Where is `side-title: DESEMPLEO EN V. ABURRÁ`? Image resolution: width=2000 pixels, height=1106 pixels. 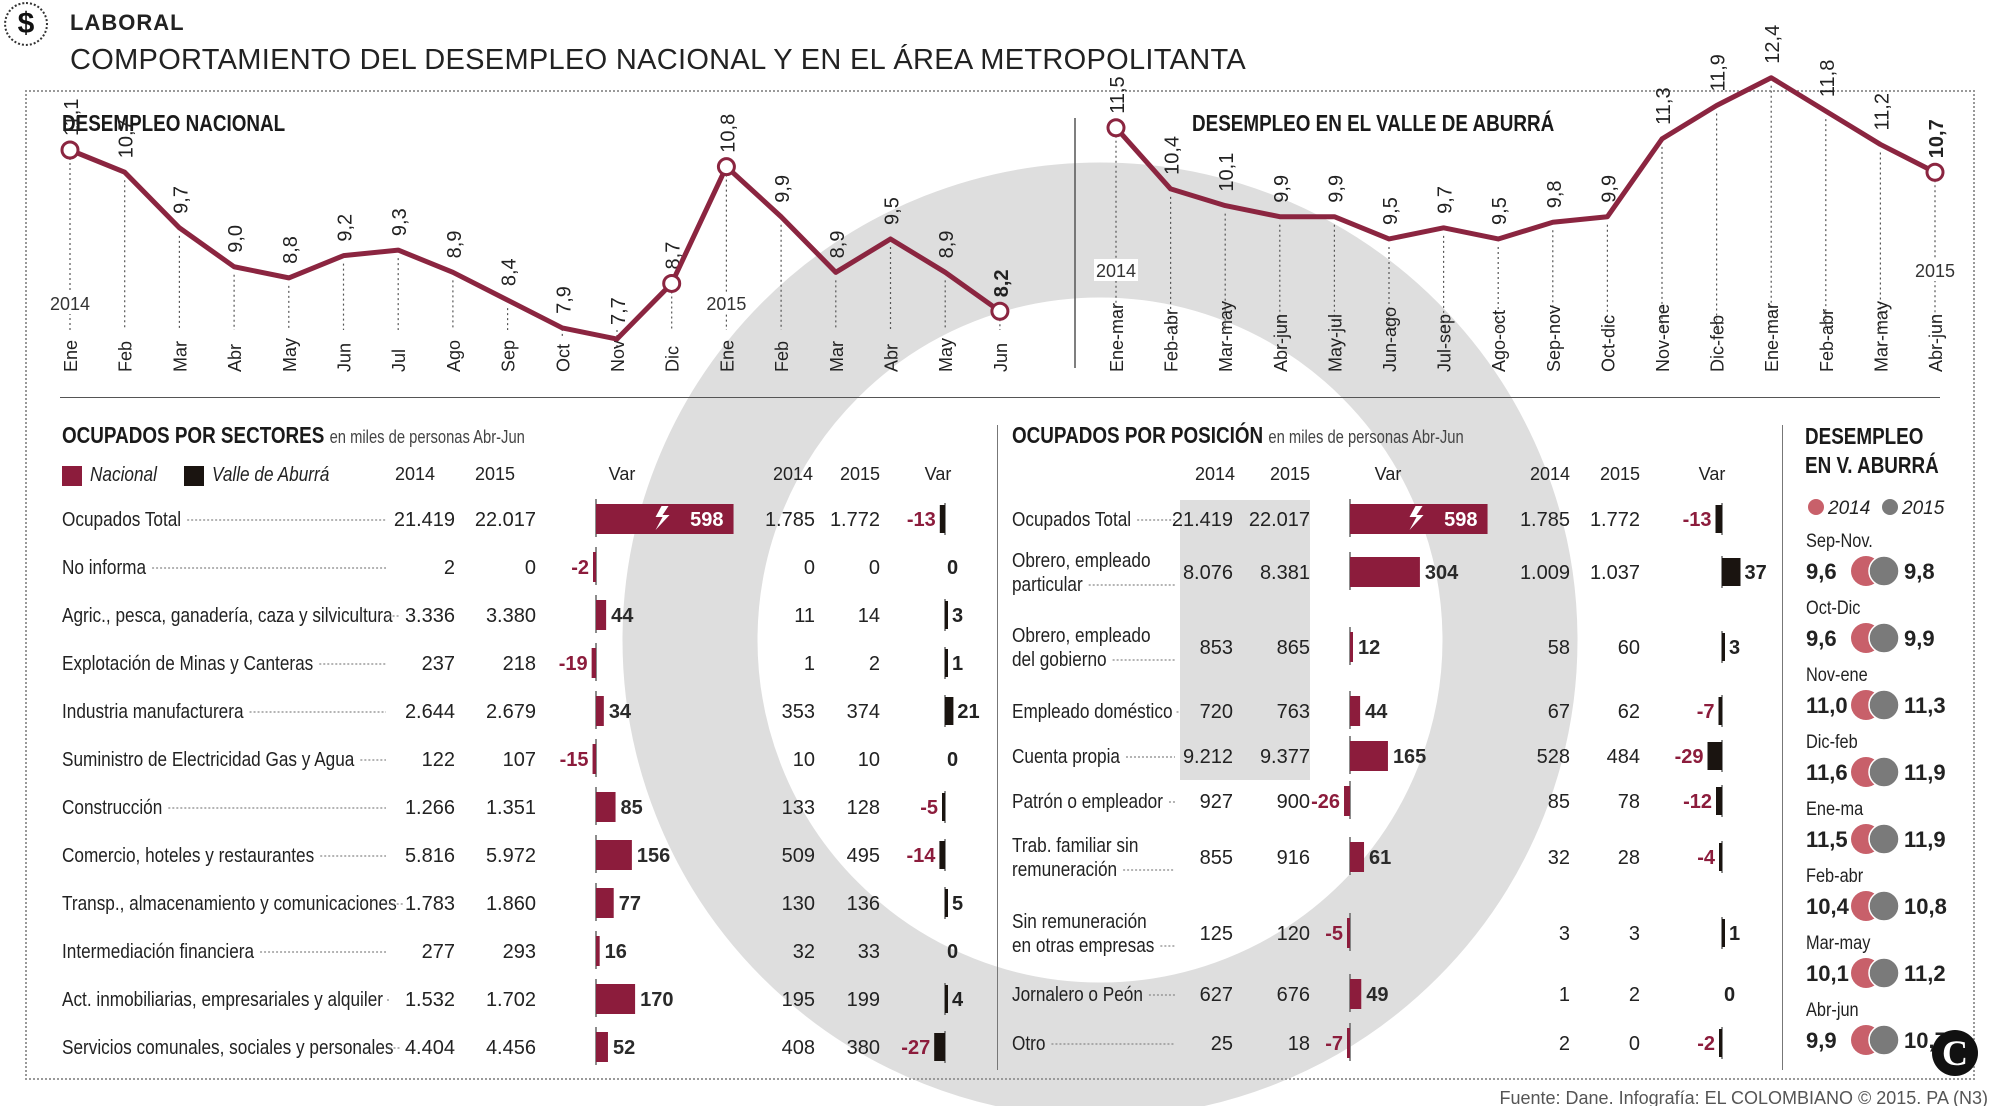
side-title: DESEMPLEO EN V. ABURRÁ is located at coordinates (1872, 450).